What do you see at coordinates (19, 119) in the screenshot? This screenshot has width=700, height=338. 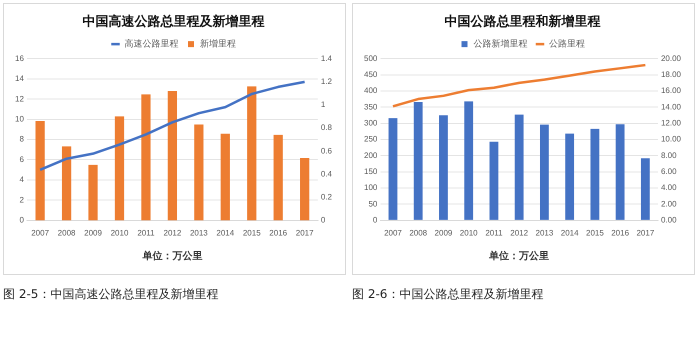 I see `y-tick-label: 10` at bounding box center [19, 119].